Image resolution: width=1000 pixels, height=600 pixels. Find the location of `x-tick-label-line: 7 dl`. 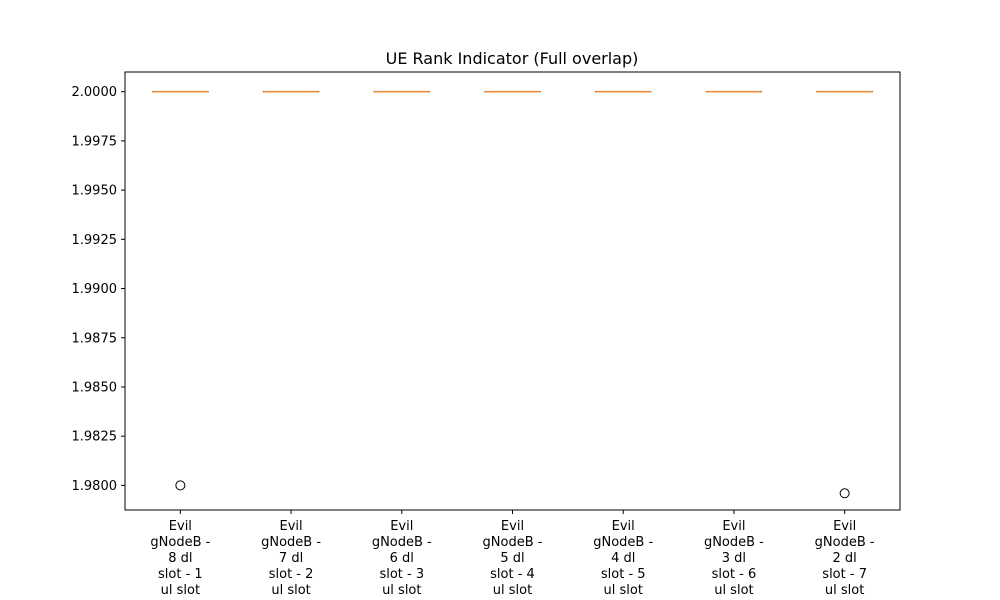

x-tick-label-line: 7 dl is located at coordinates (291, 558).